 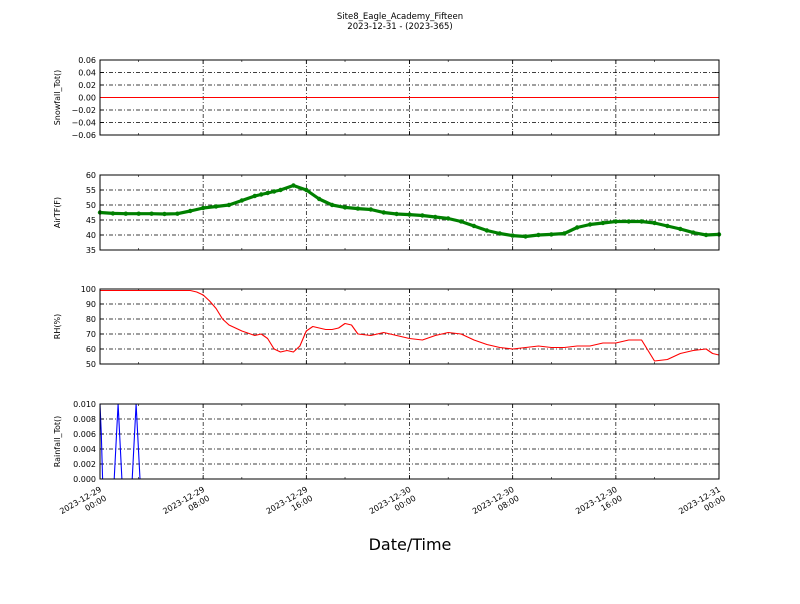 What do you see at coordinates (91, 304) in the screenshot?
I see `y-tick-label: 90` at bounding box center [91, 304].